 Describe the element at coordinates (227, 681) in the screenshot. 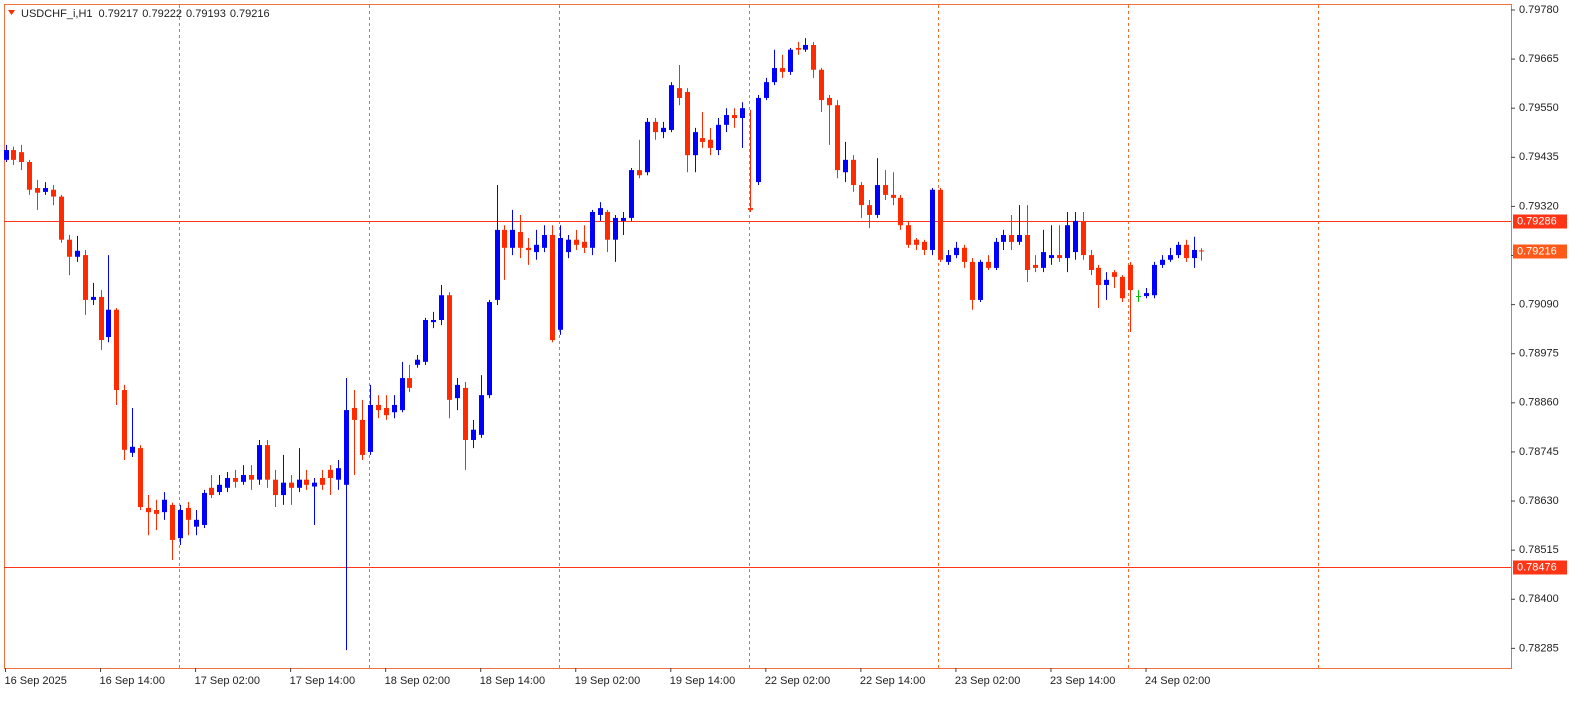

I see `x-tick-label: 17 Sep 02:00` at that location.